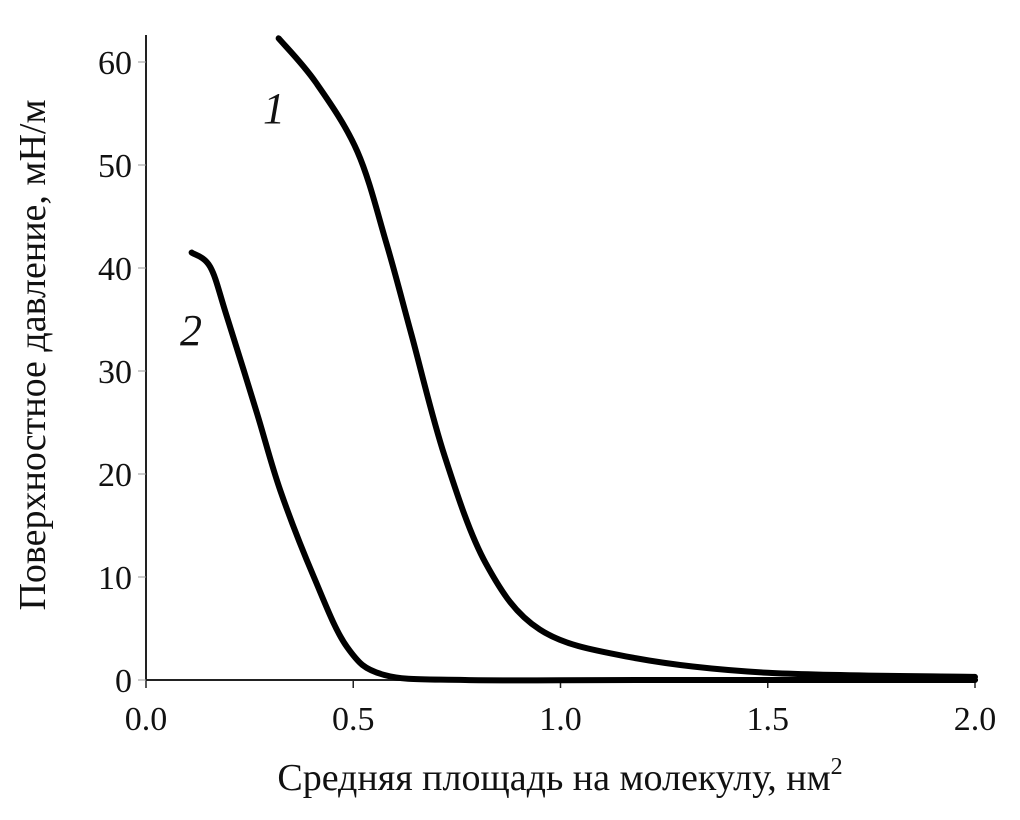 This screenshot has width=1020, height=820. Describe the element at coordinates (560, 719) in the screenshot. I see `x-tick-label: 1.0` at that location.